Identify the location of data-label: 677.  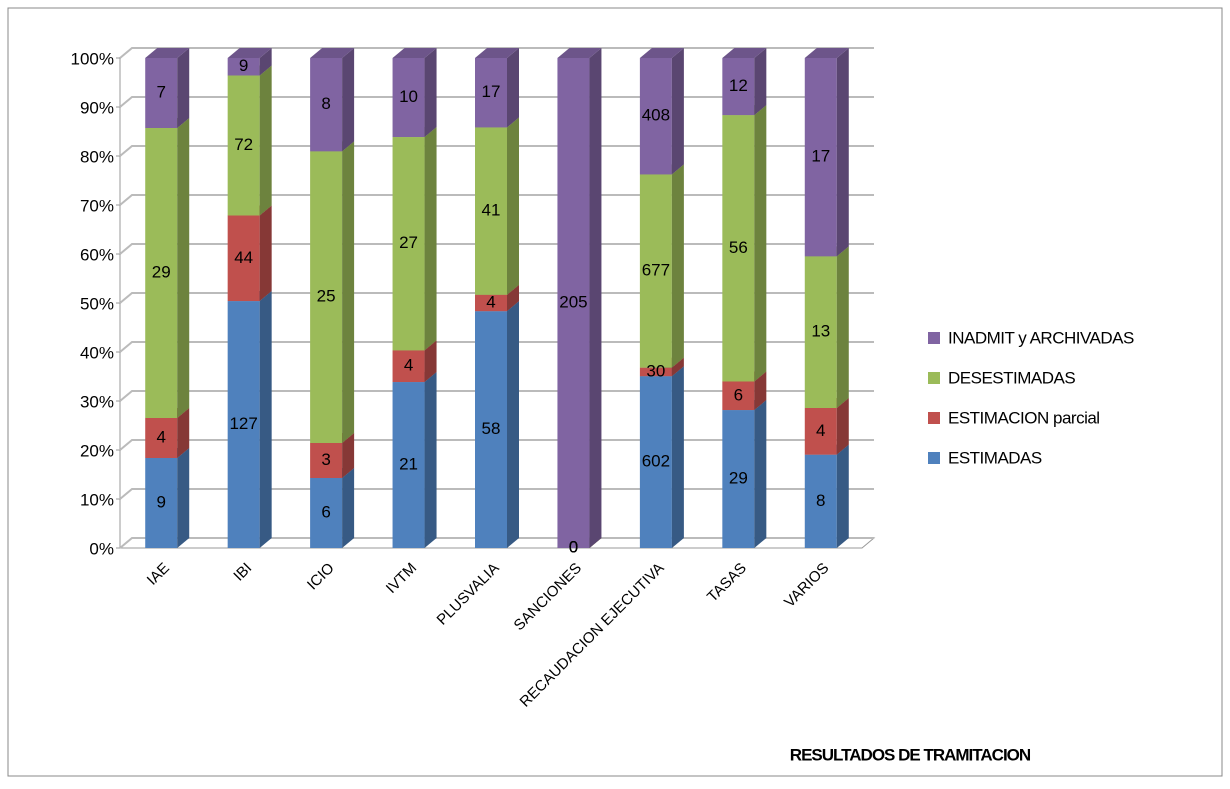
(656, 270).